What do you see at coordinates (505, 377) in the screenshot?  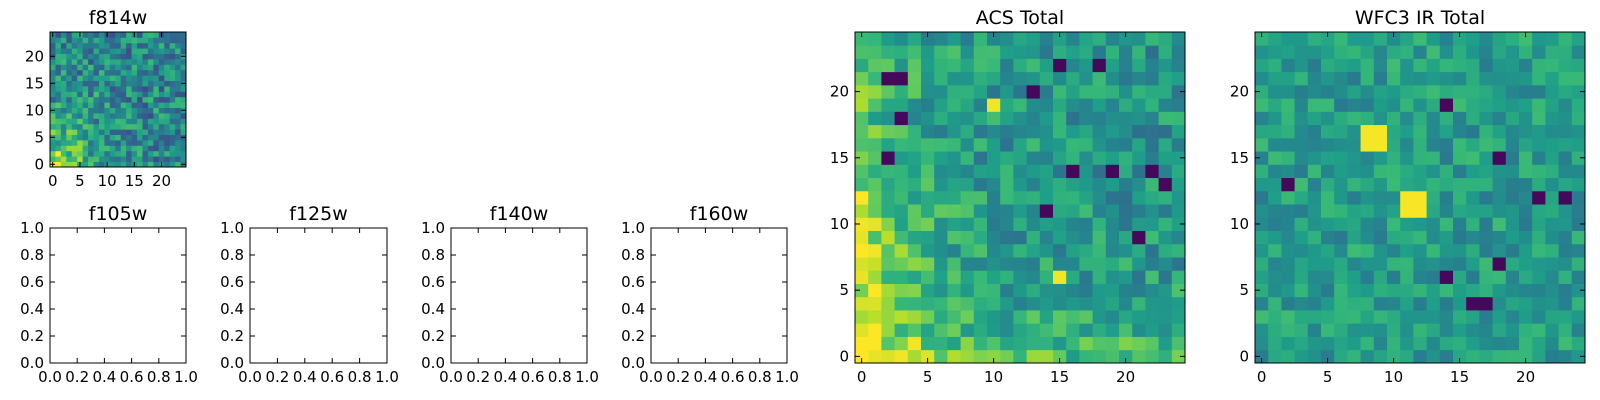 I see `x-tick-label: 0.4` at bounding box center [505, 377].